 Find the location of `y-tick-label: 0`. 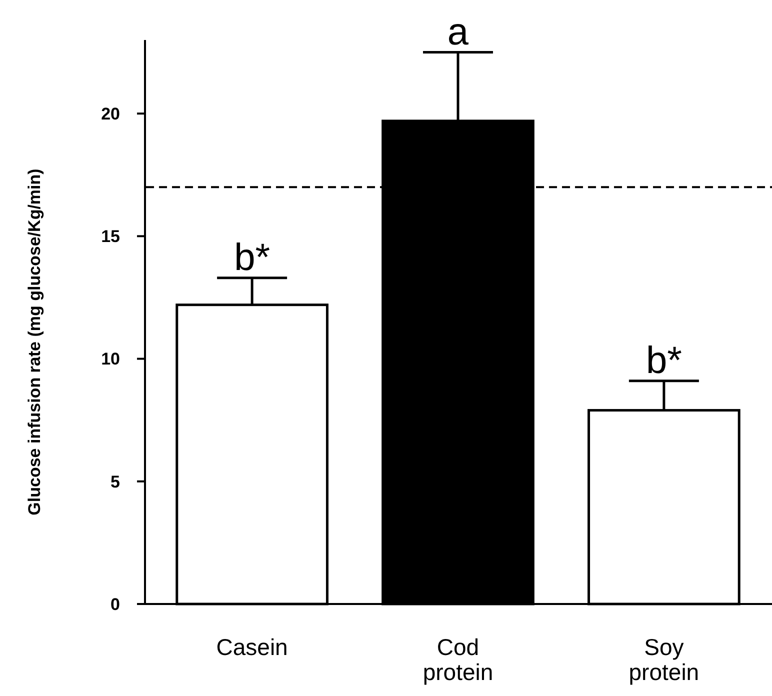

y-tick-label: 0 is located at coordinates (115, 604).